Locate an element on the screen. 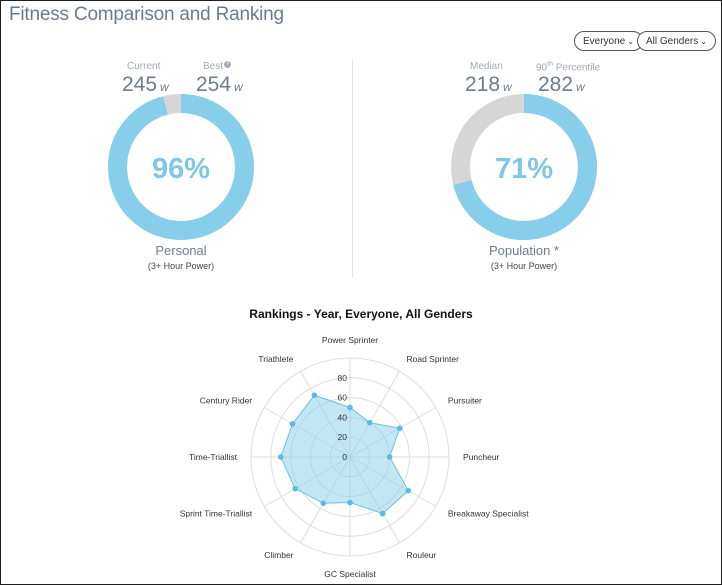  population-donut-arc is located at coordinates (524, 167).